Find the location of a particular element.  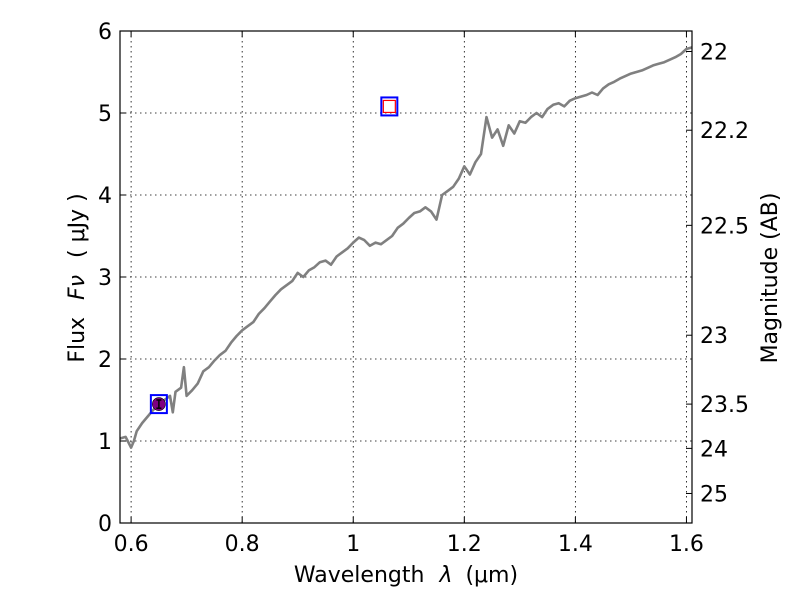

y2-axis-label: Magnitude (AB) is located at coordinates (770, 278).